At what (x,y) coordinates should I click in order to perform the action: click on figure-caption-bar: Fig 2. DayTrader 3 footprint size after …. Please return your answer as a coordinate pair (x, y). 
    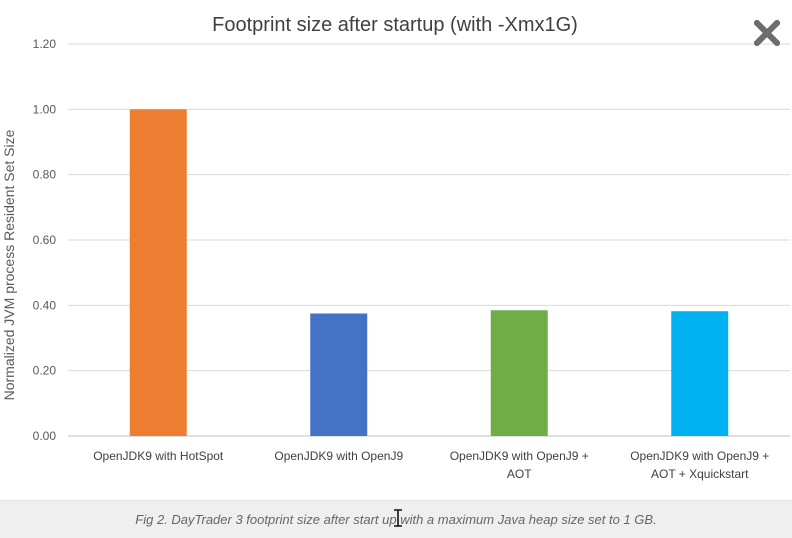
    Looking at the image, I should click on (396, 519).